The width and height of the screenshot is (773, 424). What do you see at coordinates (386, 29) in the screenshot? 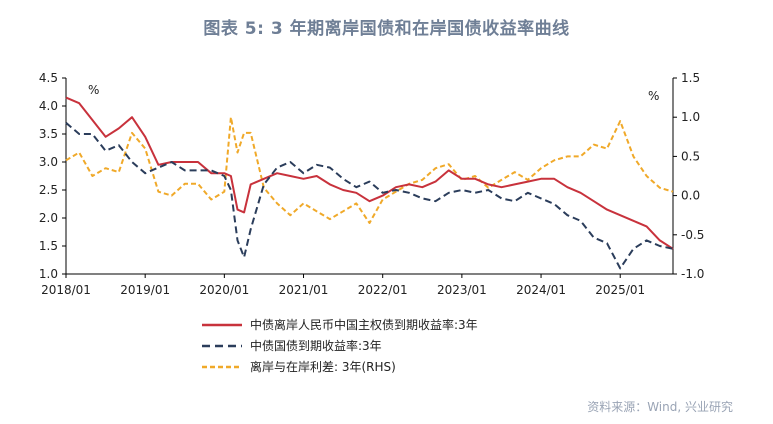
I see `chart-title: 图表 5: 3 年期离岸国债和在岸国债收益率曲线` at bounding box center [386, 29].